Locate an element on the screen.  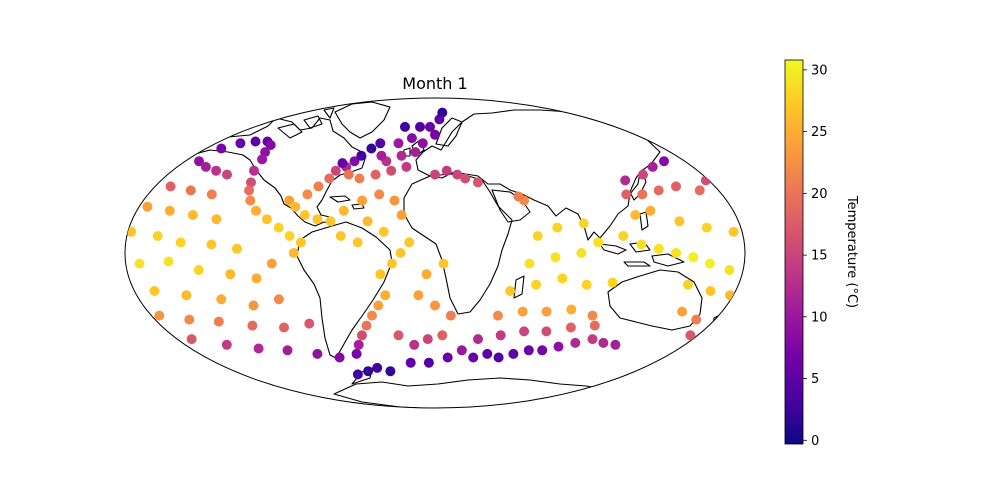
colorbar-label: Temperature (°C) is located at coordinates (851, 251).